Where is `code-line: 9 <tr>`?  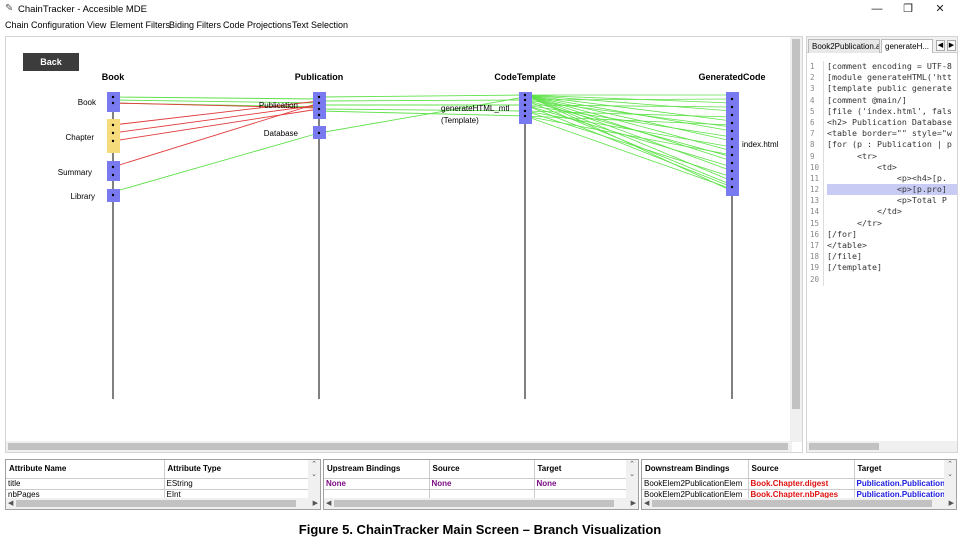 code-line: 9 <tr> is located at coordinates (882, 156).